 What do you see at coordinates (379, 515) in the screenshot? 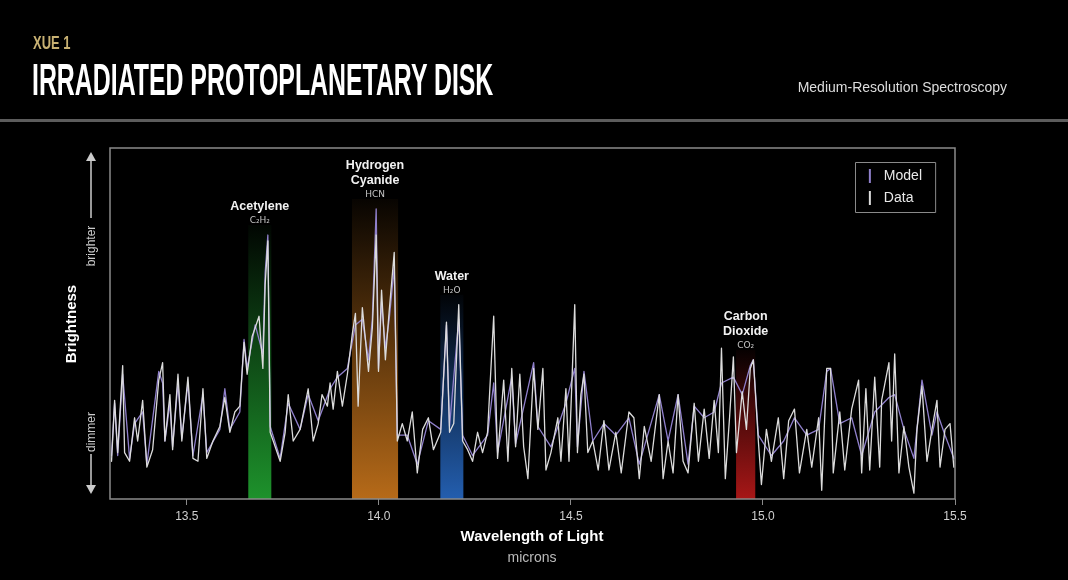
I see `x-tick-label: 14.0` at bounding box center [379, 515].